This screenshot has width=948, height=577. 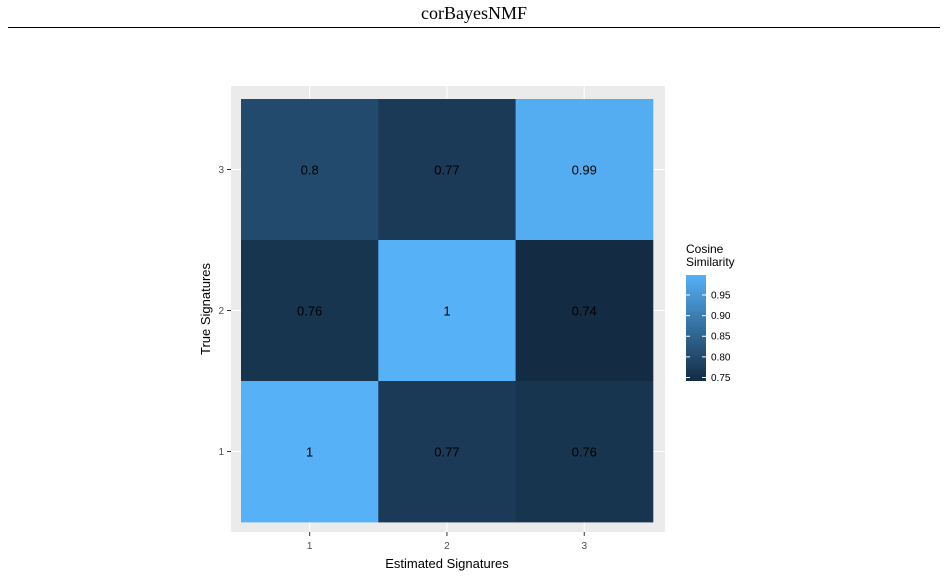 What do you see at coordinates (584, 546) in the screenshot?
I see `x-tick-label-3: 3` at bounding box center [584, 546].